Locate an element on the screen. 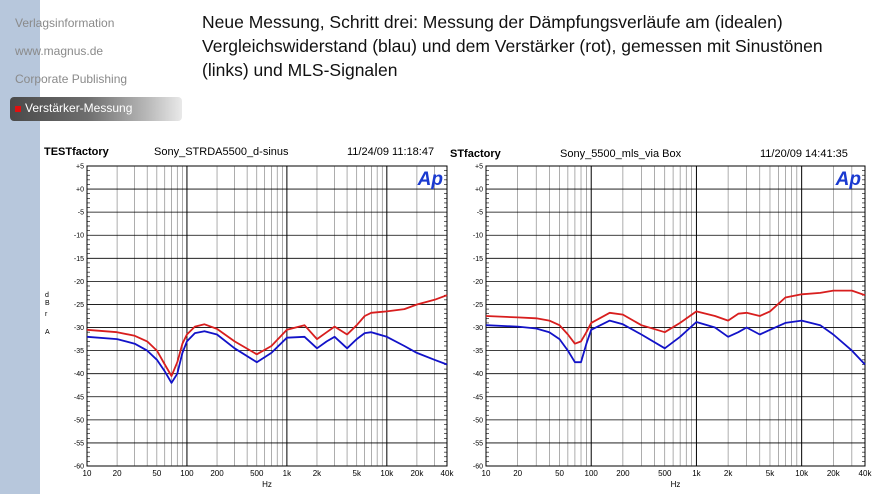 This screenshot has width=882, height=494. nav-item-active-label: Verstärker-Messung is located at coordinates (79, 108).